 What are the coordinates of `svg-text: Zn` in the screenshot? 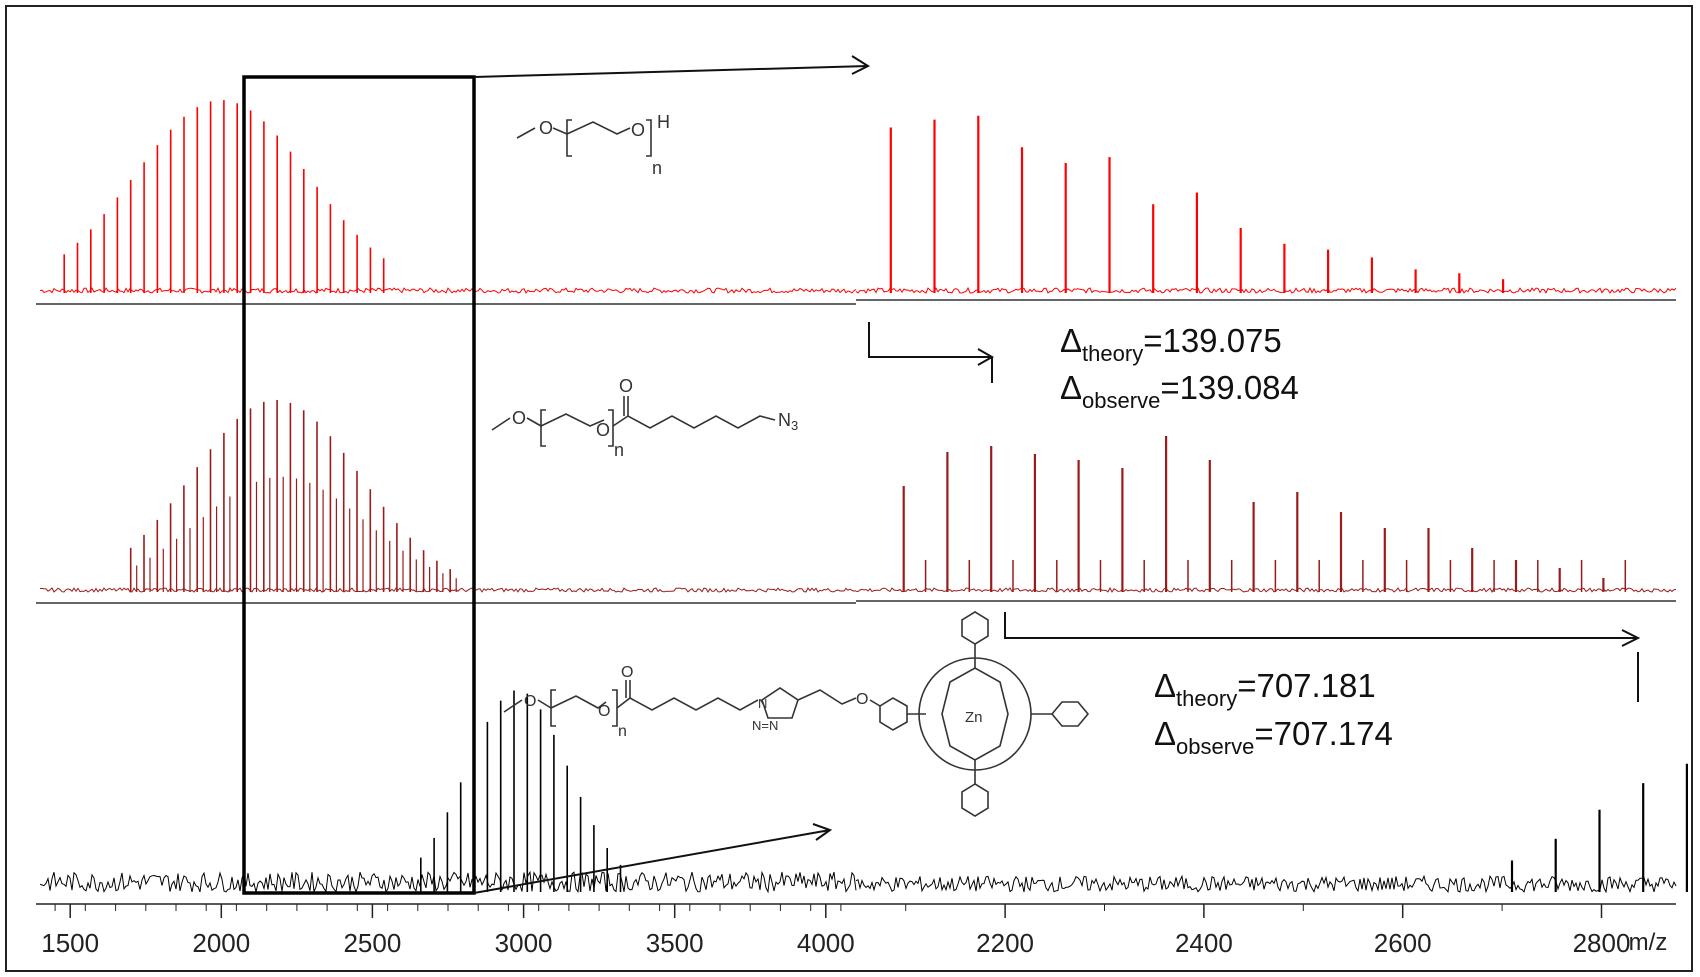 It's located at (974, 717).